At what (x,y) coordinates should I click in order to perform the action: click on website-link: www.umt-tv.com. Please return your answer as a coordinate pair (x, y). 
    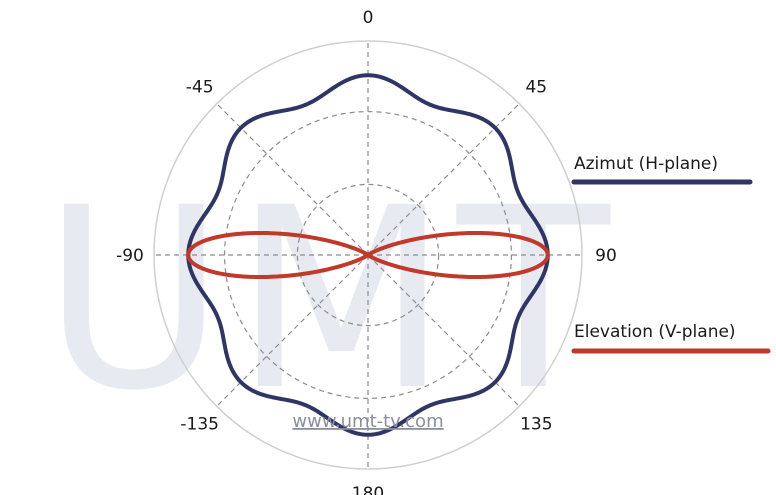
    Looking at the image, I should click on (367, 421).